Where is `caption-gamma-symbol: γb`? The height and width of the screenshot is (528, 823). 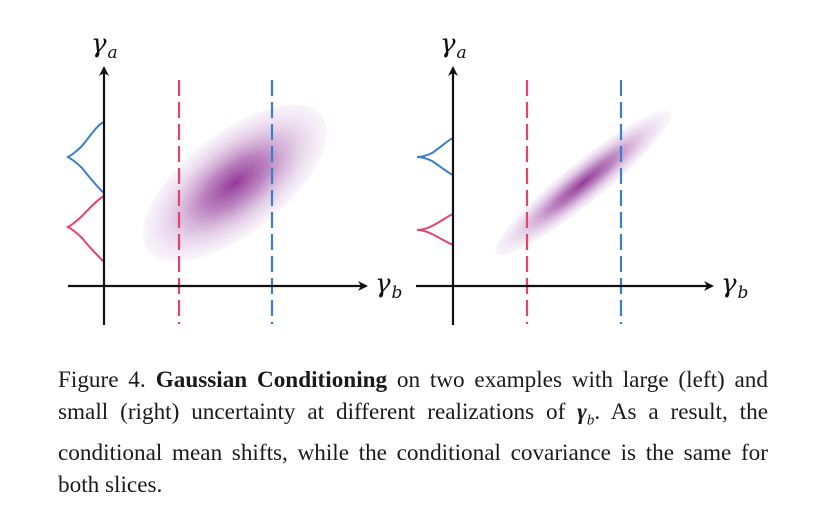
caption-gamma-symbol: γb is located at coordinates (586, 414).